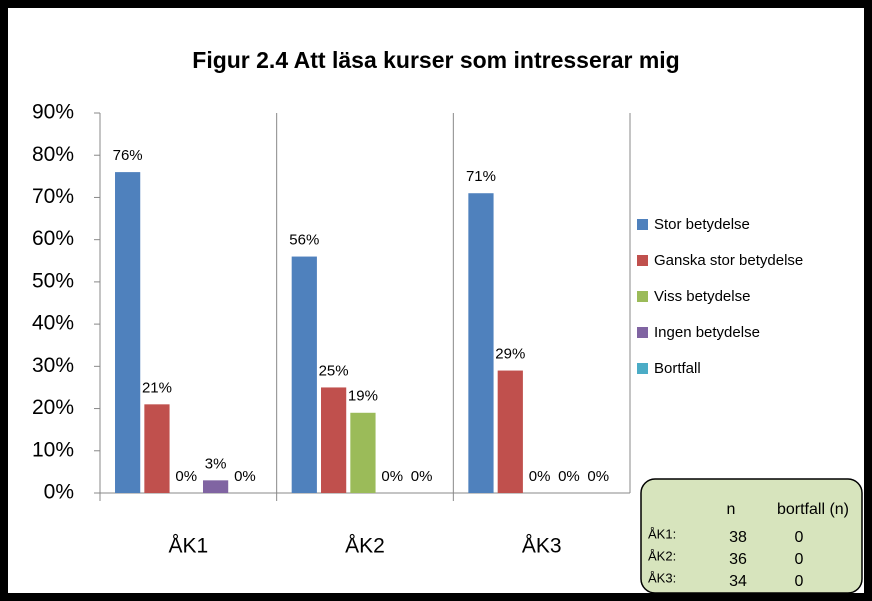  Describe the element at coordinates (59, 492) in the screenshot. I see `y-tick-label: 0%` at that location.